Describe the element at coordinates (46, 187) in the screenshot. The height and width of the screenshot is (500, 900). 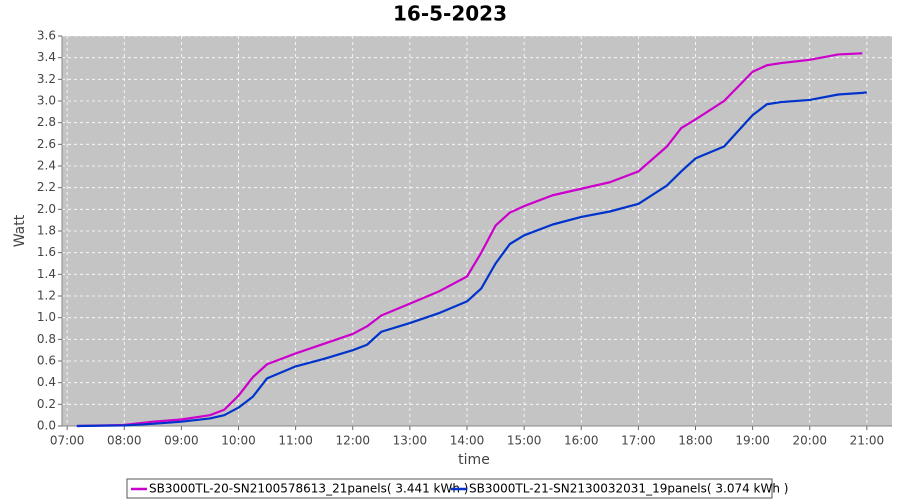
I see `y-tick-label: 2.2` at that location.